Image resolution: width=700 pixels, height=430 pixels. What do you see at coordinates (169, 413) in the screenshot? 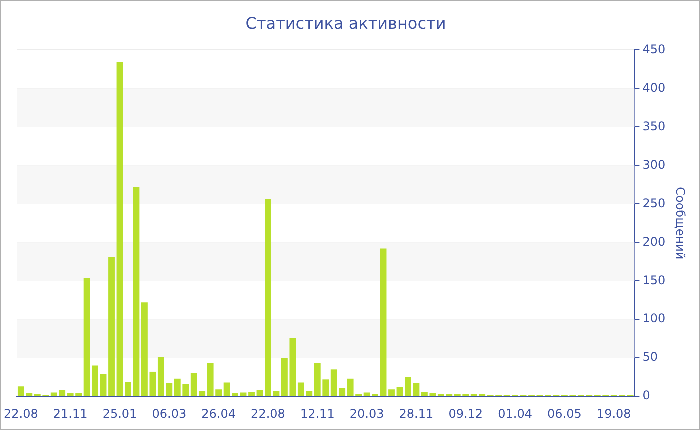
I see `x-tick-label: 06.03` at bounding box center [169, 413].